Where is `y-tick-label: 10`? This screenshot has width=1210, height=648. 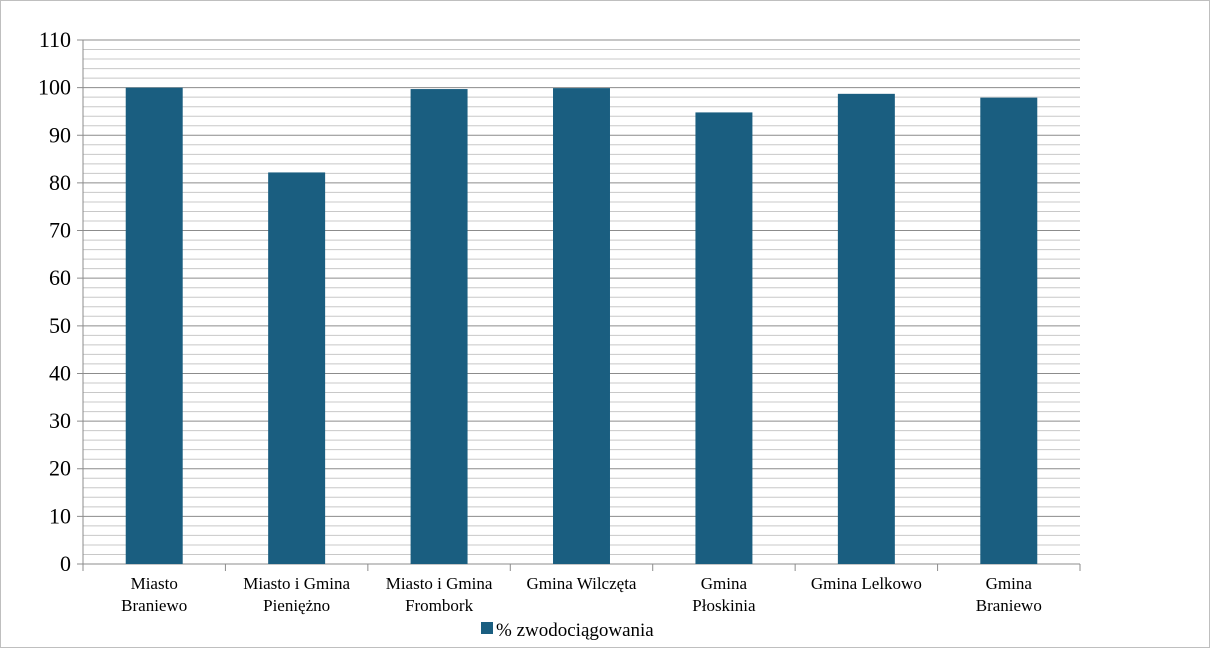
y-tick-label: 10 is located at coordinates (60, 515).